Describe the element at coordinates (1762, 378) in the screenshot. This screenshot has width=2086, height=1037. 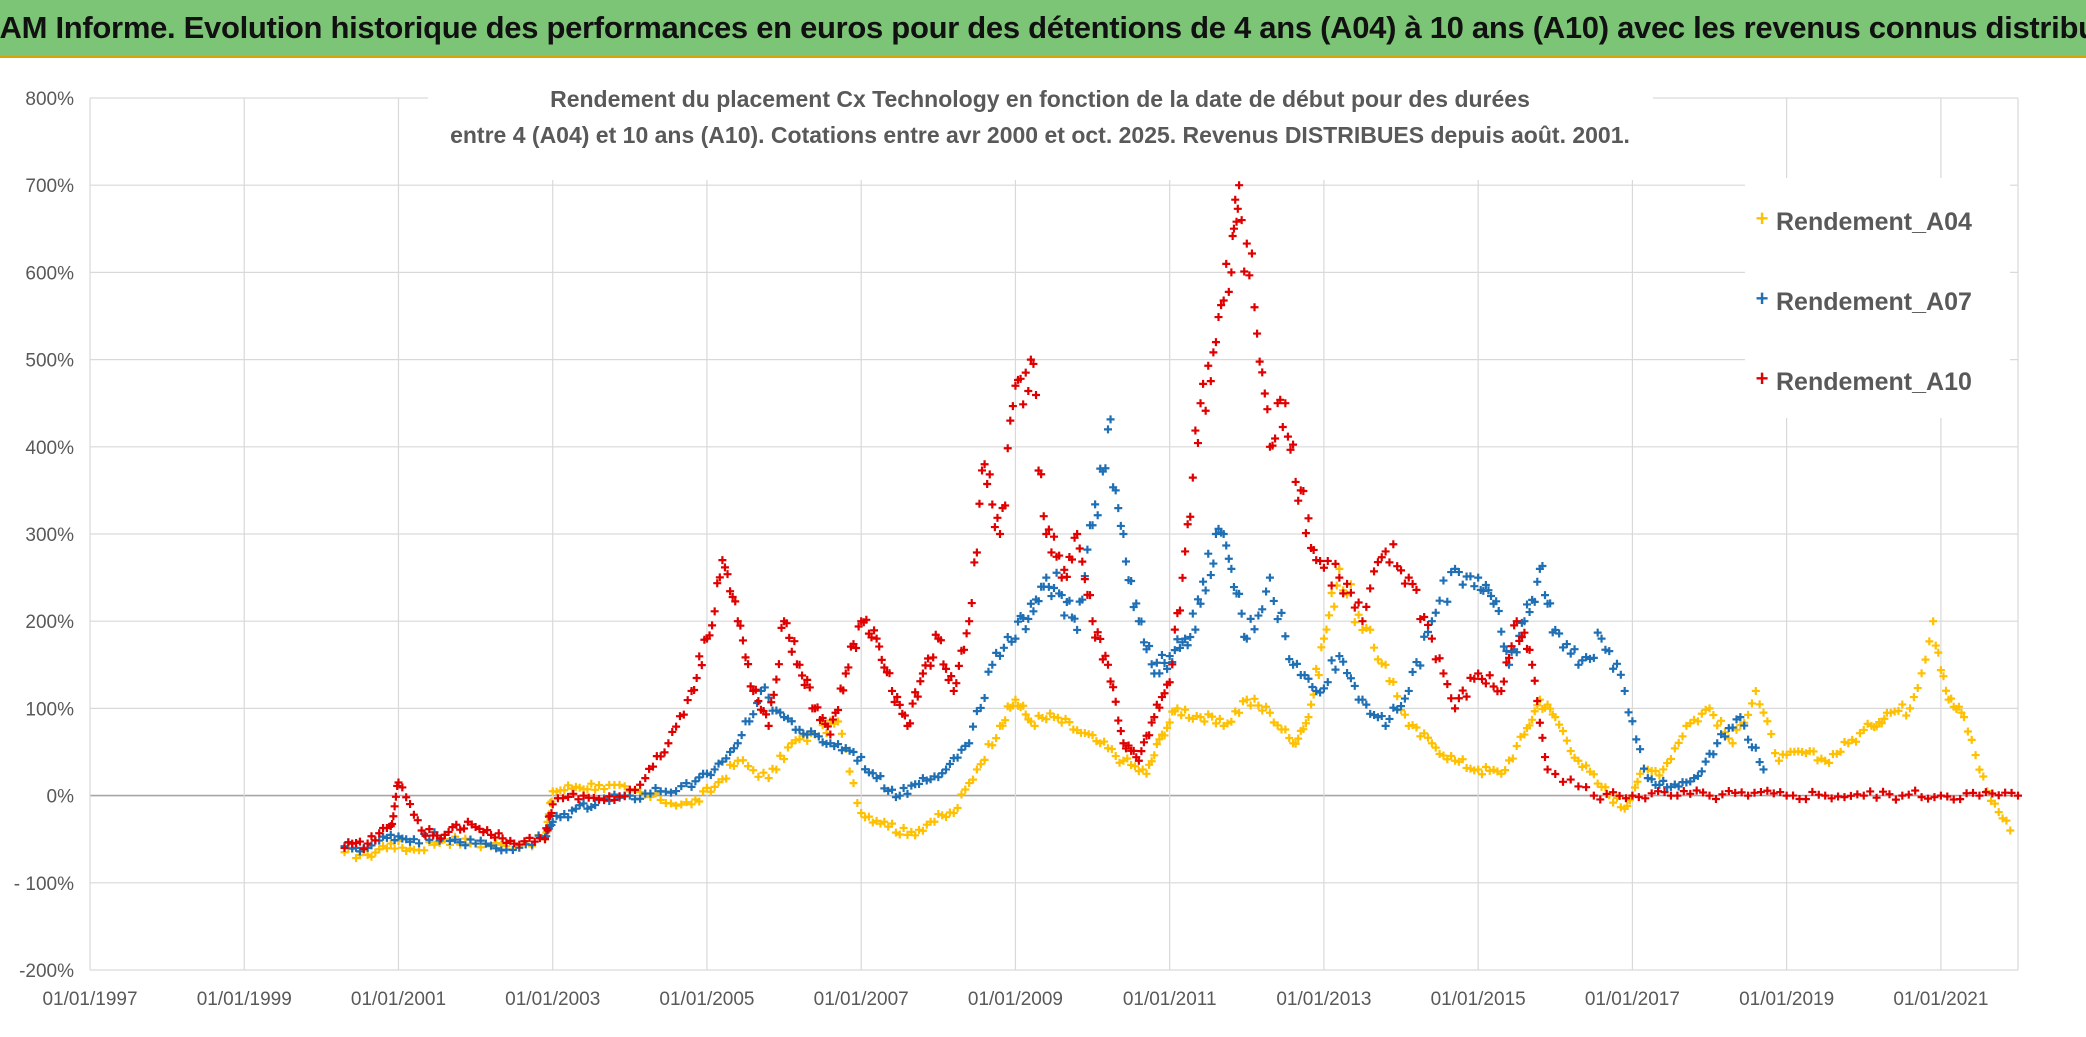
I see `legend-marker-a10: +` at that location.